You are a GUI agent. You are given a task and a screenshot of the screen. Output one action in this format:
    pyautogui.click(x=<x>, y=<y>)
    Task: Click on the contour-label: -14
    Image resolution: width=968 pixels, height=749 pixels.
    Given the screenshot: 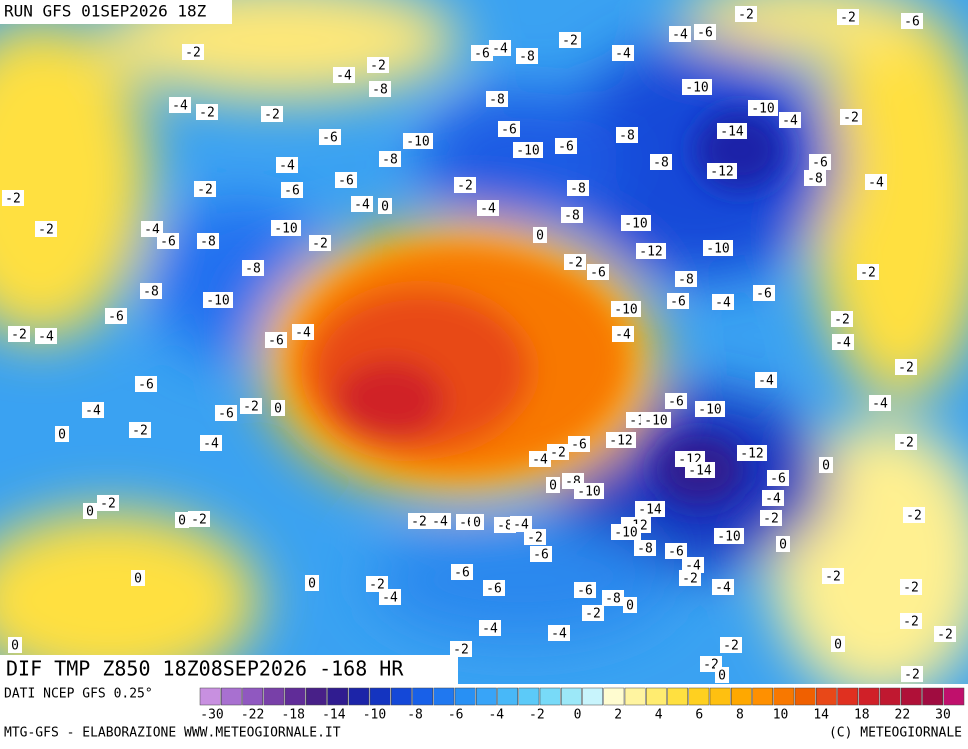 What is the action you would take?
    pyautogui.click(x=650, y=510)
    